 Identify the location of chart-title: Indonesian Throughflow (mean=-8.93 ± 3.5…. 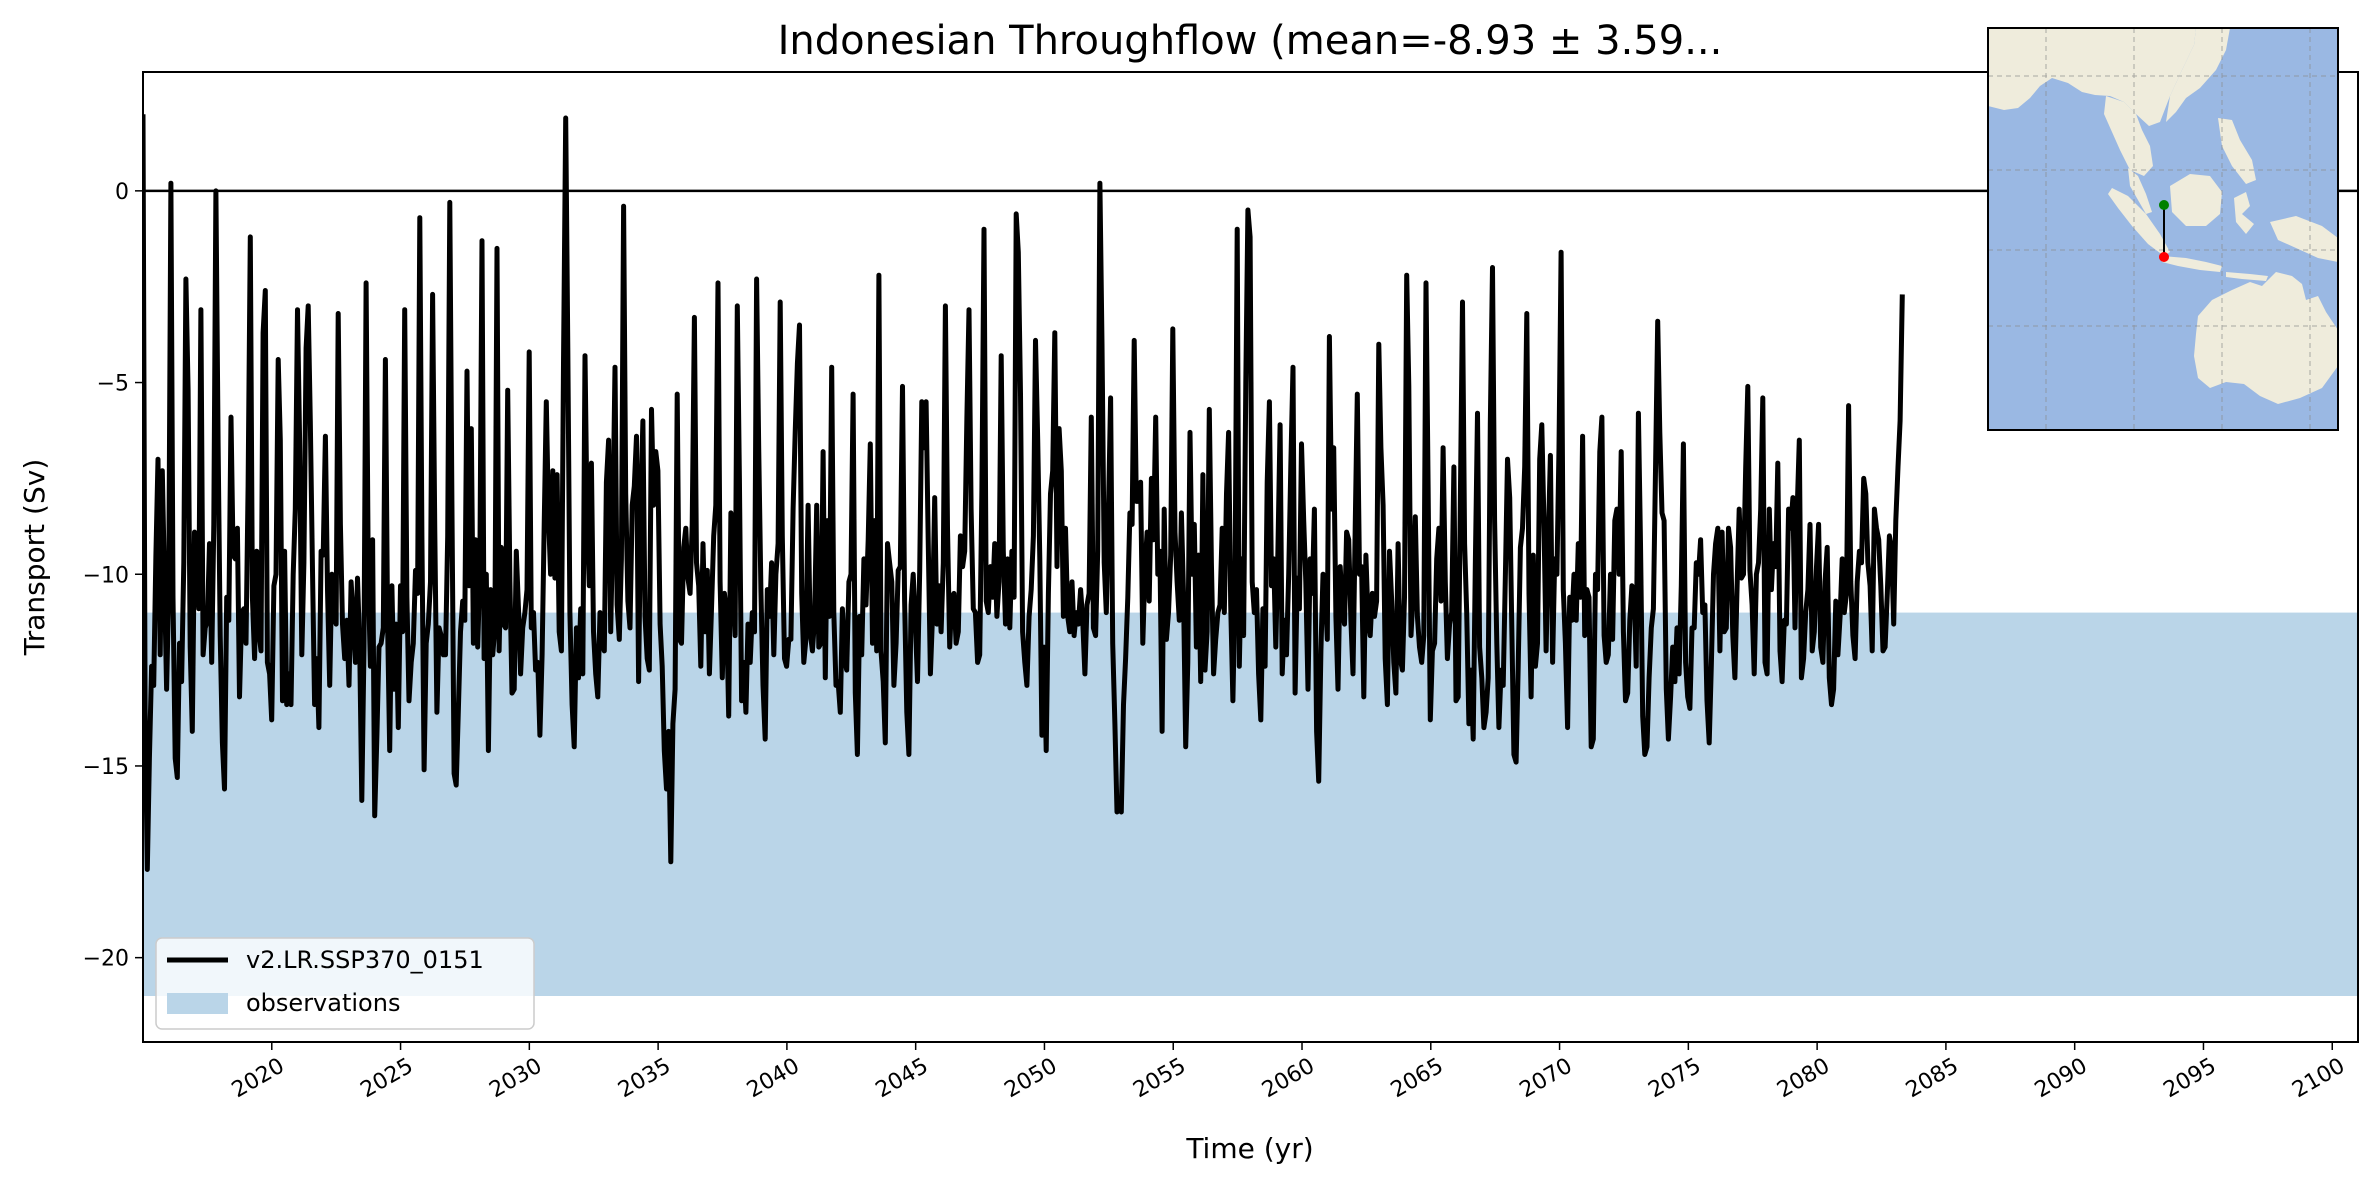
(1250, 41).